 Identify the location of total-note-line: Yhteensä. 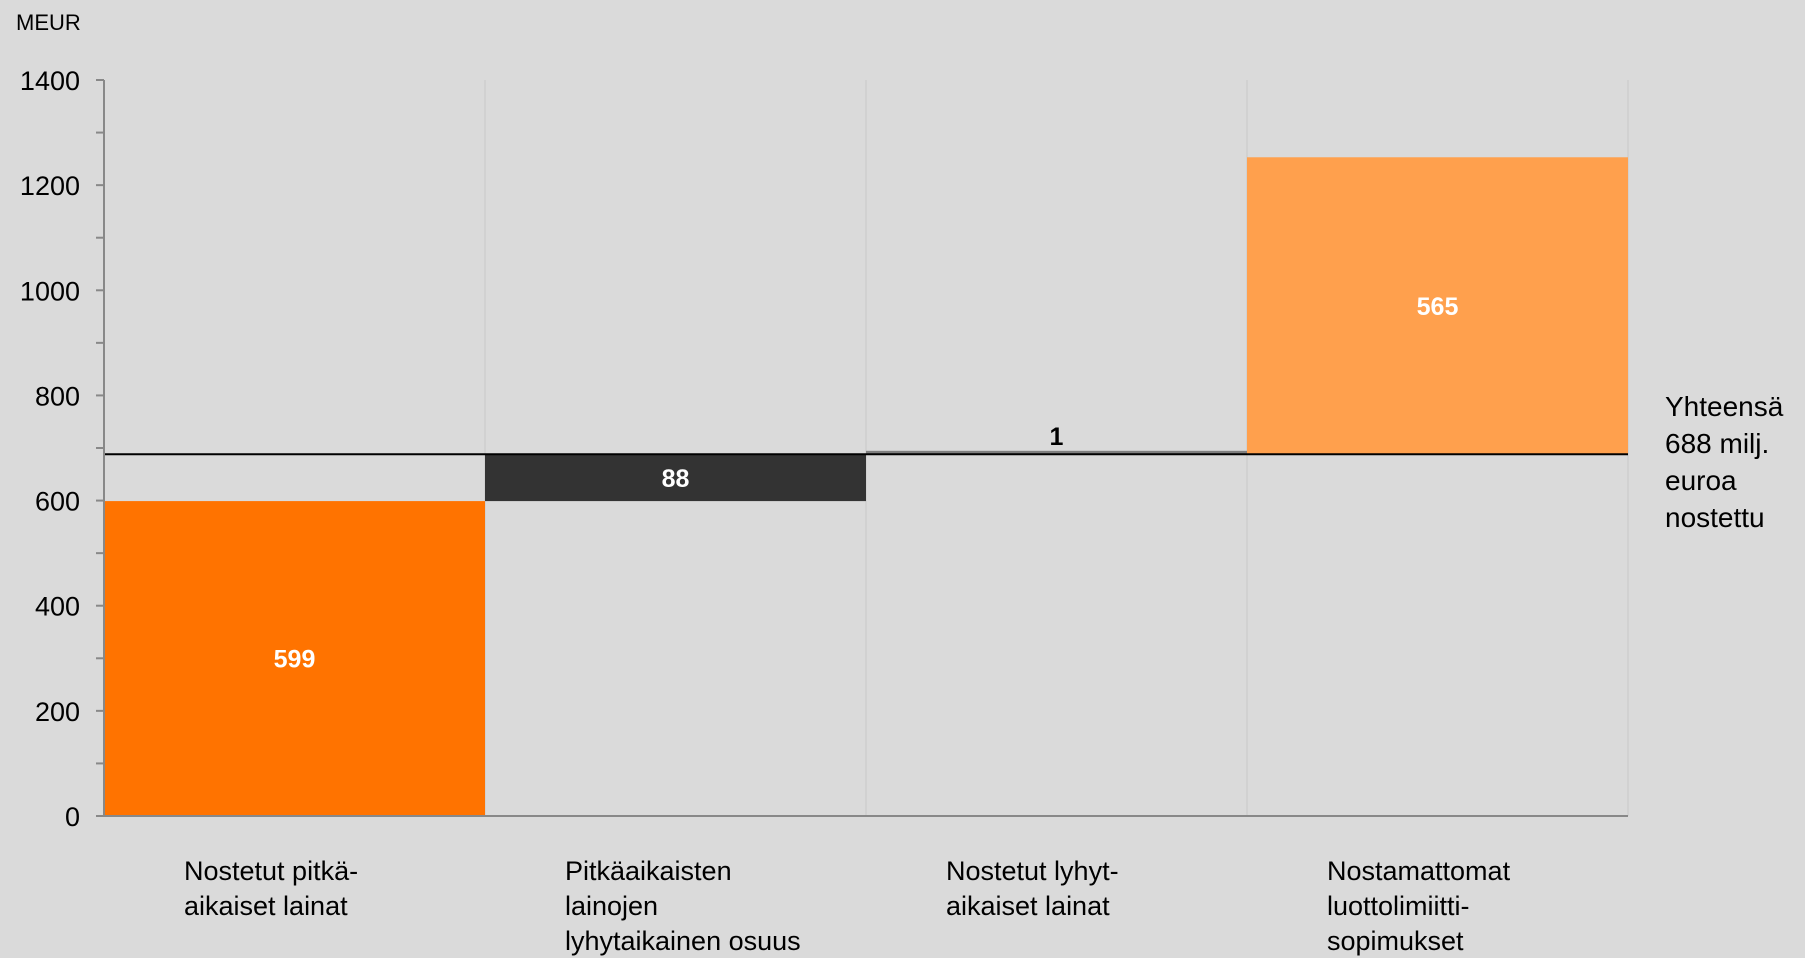
(1724, 406).